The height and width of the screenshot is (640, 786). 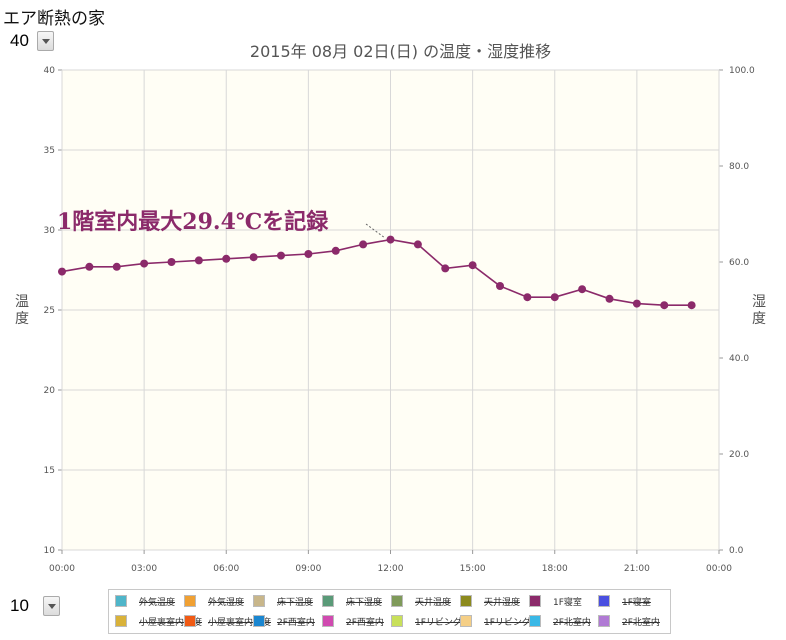 I want to click on y-tick-label: 20, so click(x=50, y=391).